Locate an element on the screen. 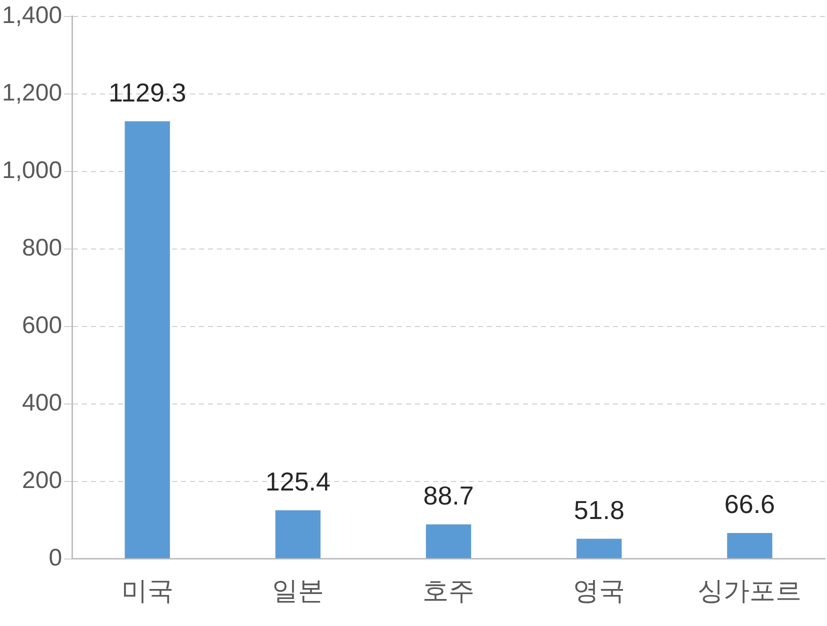  data-label: 51.8 is located at coordinates (599, 509).